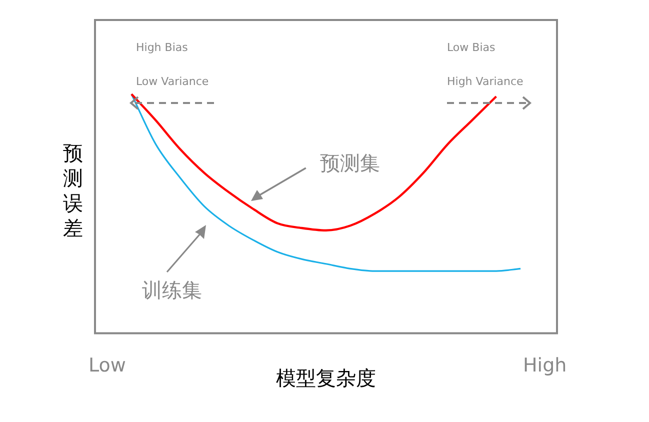  I want to click on series-label: 预测集, so click(350, 163).